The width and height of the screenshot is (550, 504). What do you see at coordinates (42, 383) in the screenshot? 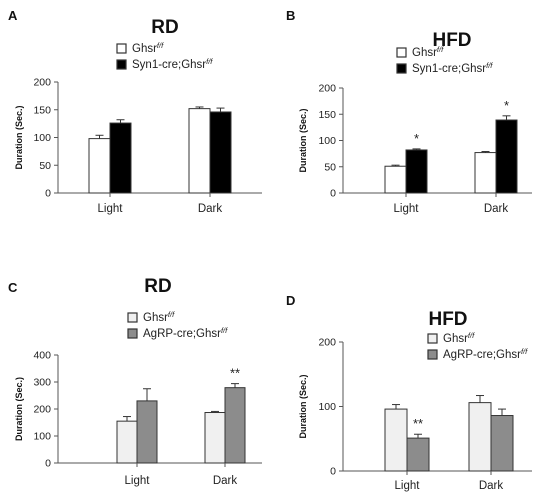
I see `y-tick-label: 300` at bounding box center [42, 383].